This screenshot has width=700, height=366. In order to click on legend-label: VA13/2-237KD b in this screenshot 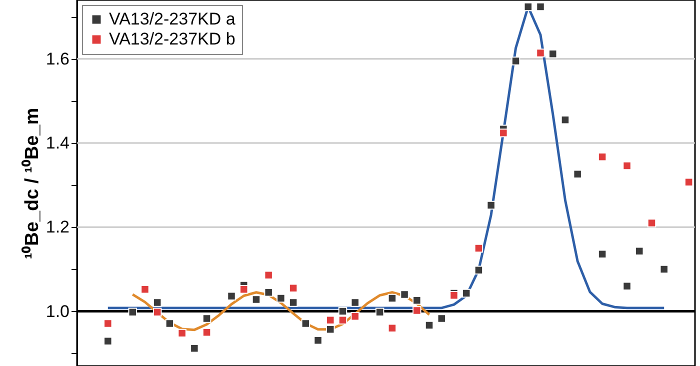, I will do `click(172, 39)`.